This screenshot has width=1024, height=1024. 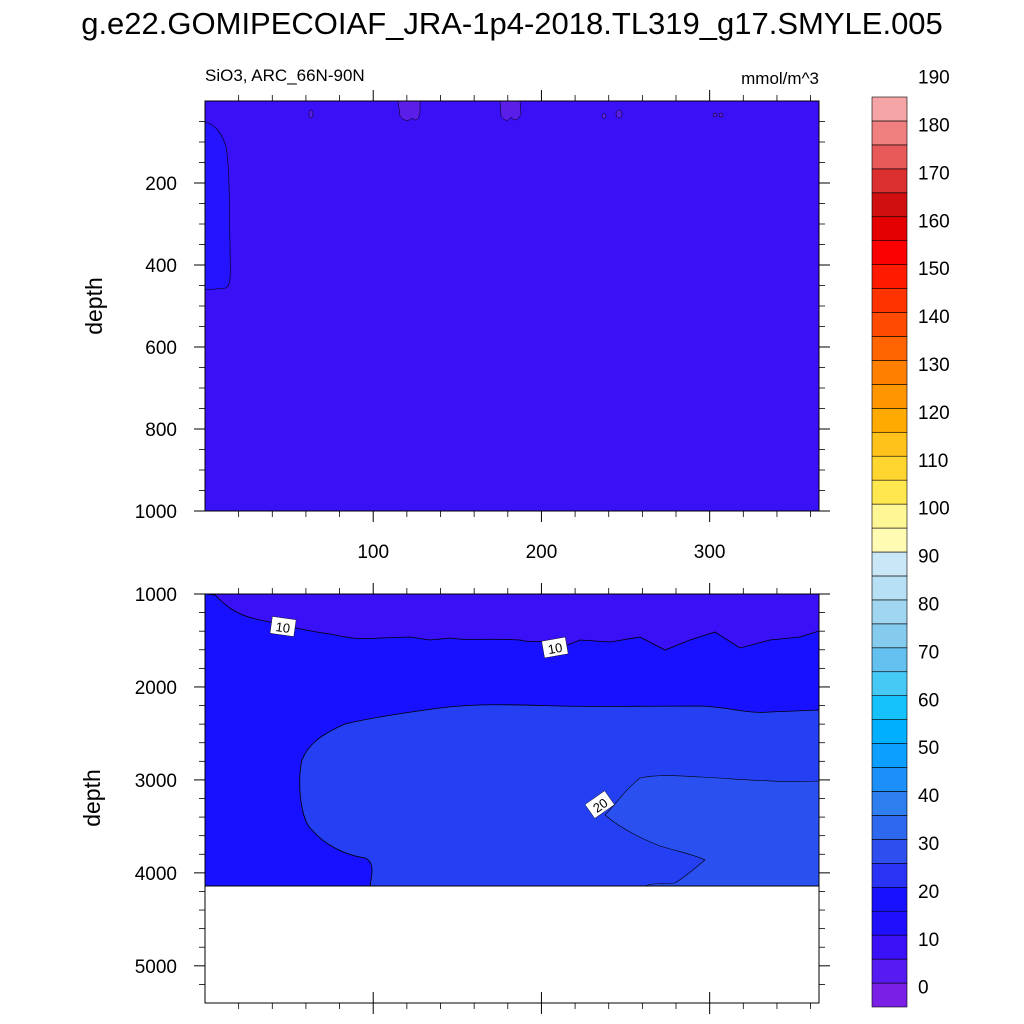 I want to click on upper-y-tick-labels: 200 400 600 800 1000, so click(x=156, y=348).